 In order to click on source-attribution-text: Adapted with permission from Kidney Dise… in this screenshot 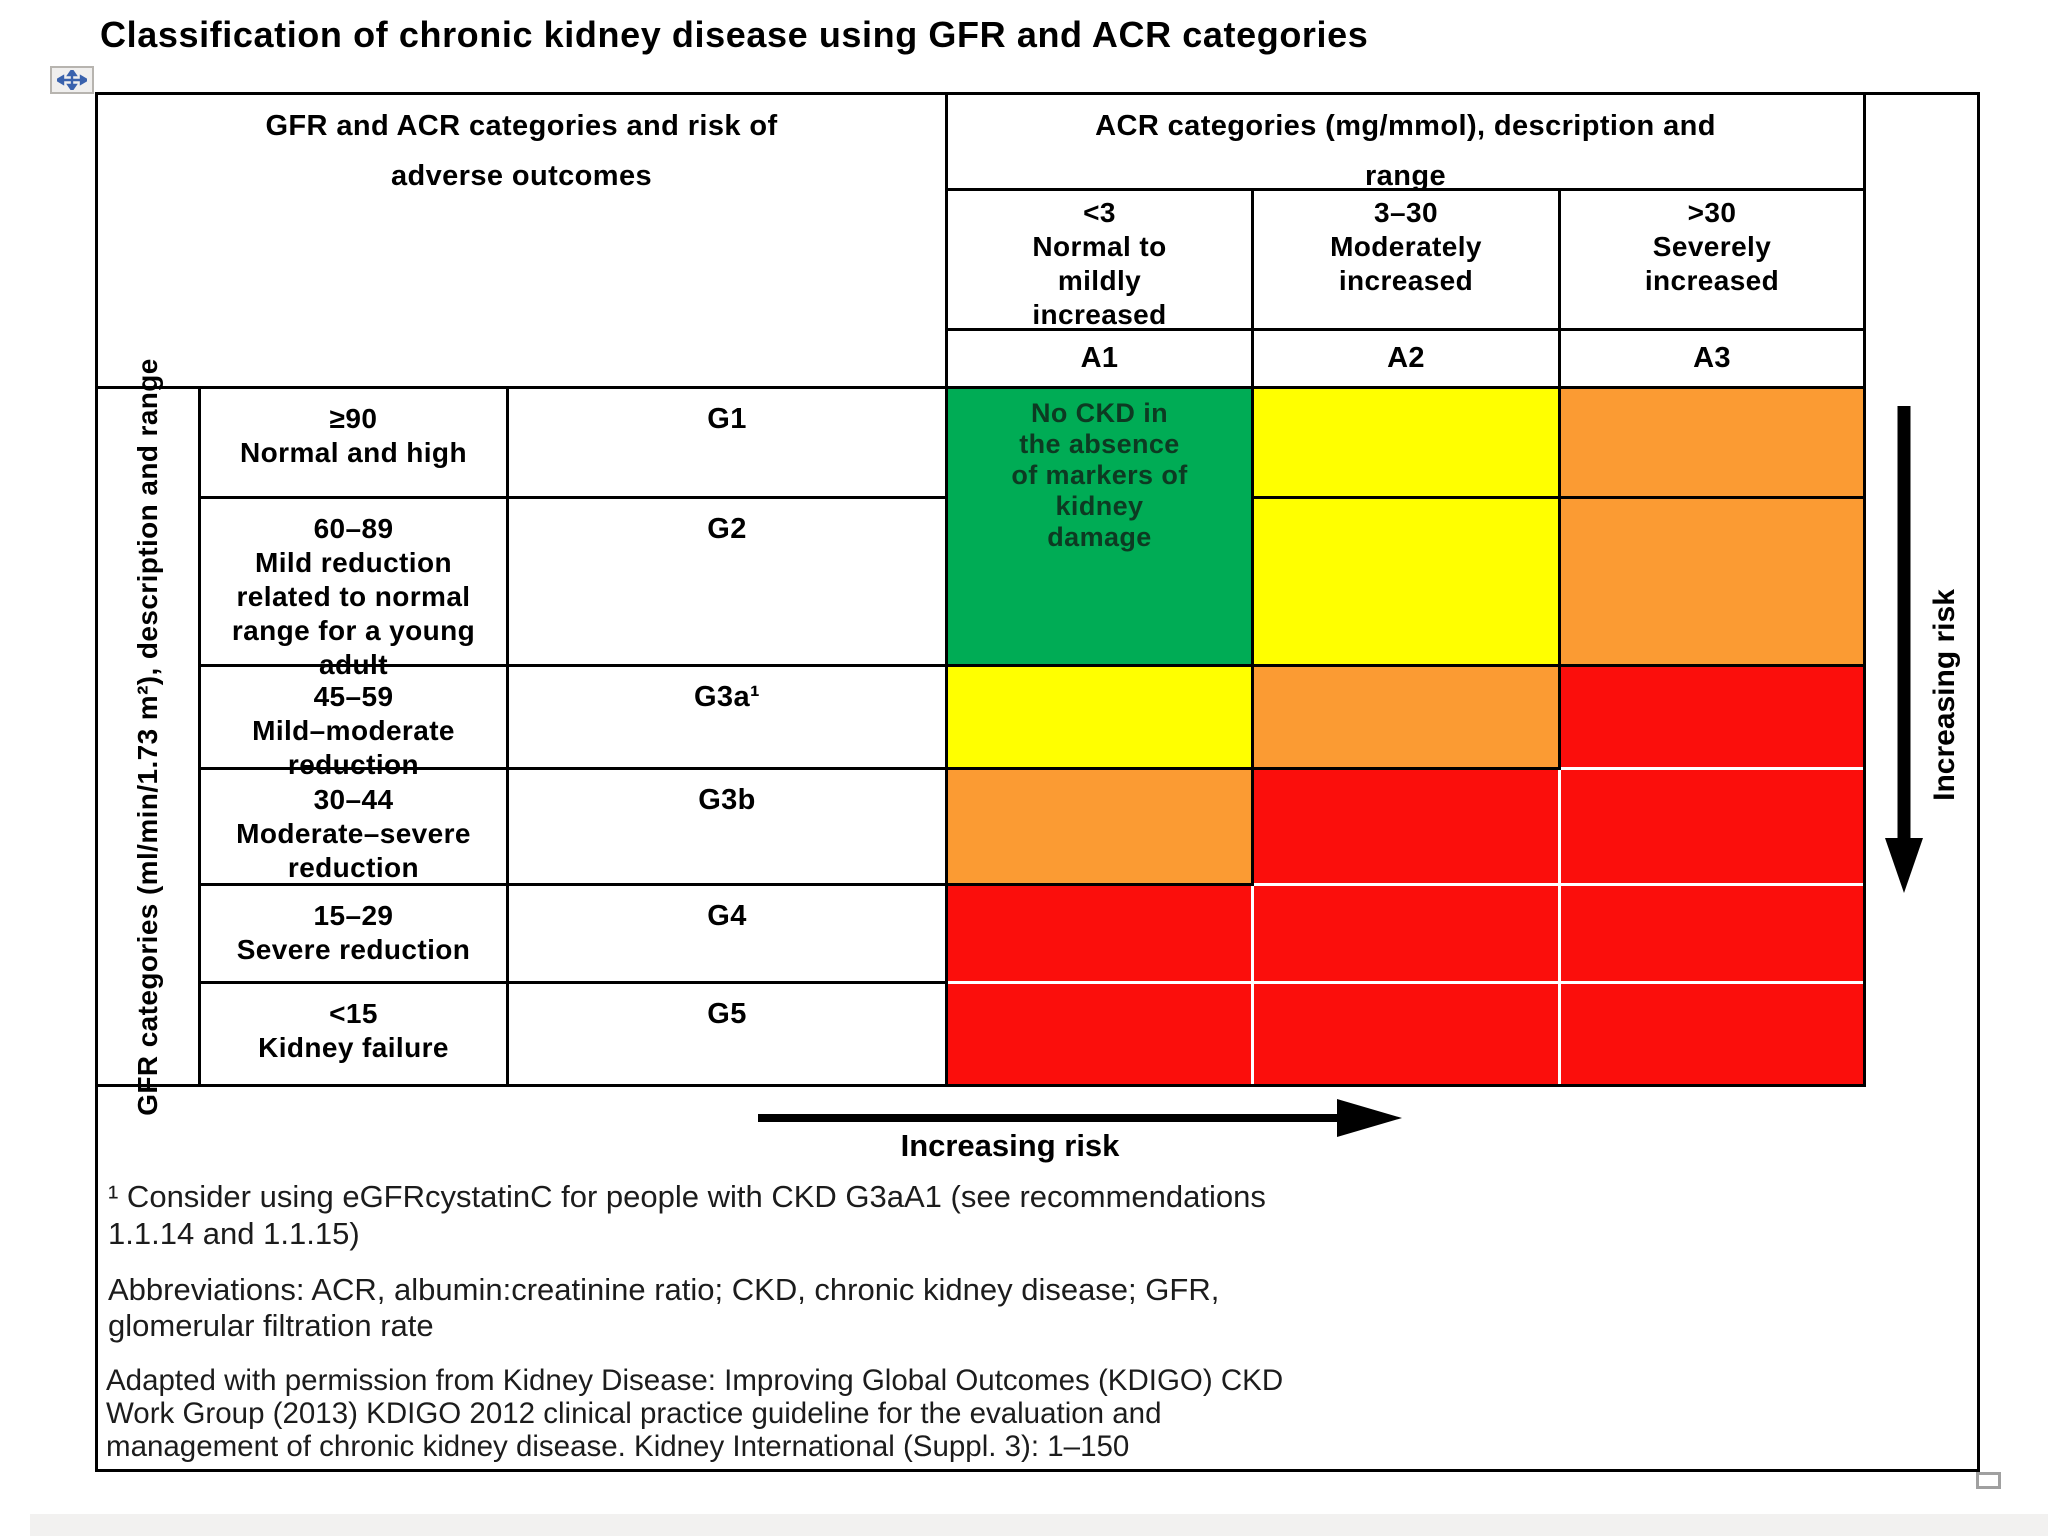, I will do `click(695, 1413)`.